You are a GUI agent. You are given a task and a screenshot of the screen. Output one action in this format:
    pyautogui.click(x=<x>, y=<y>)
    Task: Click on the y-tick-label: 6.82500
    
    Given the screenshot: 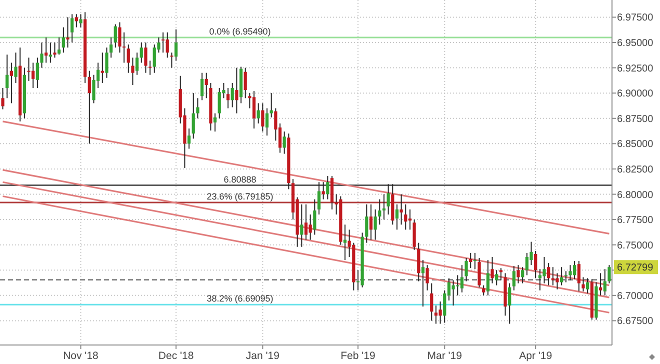 What is the action you would take?
    pyautogui.click(x=635, y=170)
    